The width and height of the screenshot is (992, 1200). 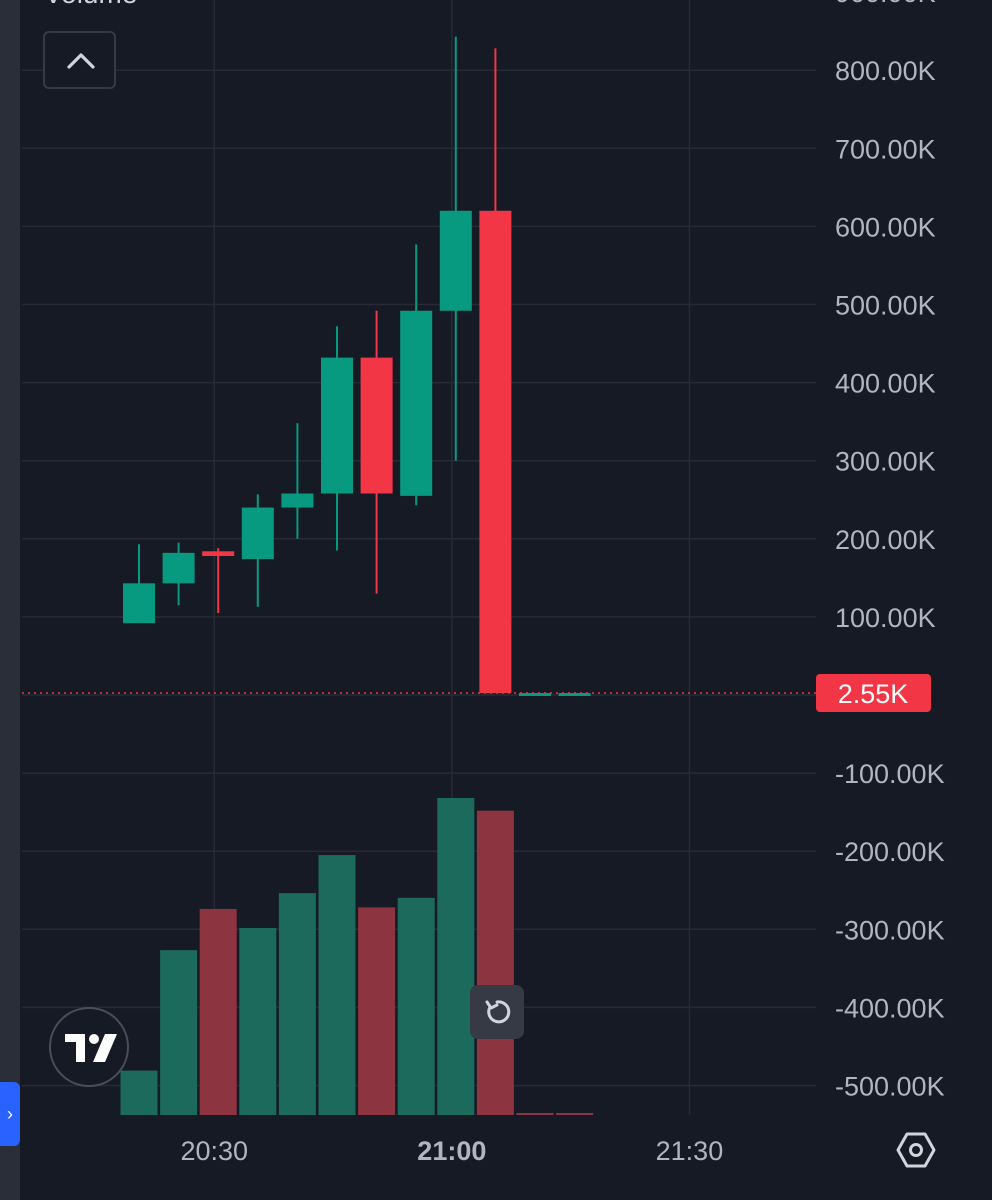 I want to click on panel-toggle-button: ›, so click(x=10, y=1114).